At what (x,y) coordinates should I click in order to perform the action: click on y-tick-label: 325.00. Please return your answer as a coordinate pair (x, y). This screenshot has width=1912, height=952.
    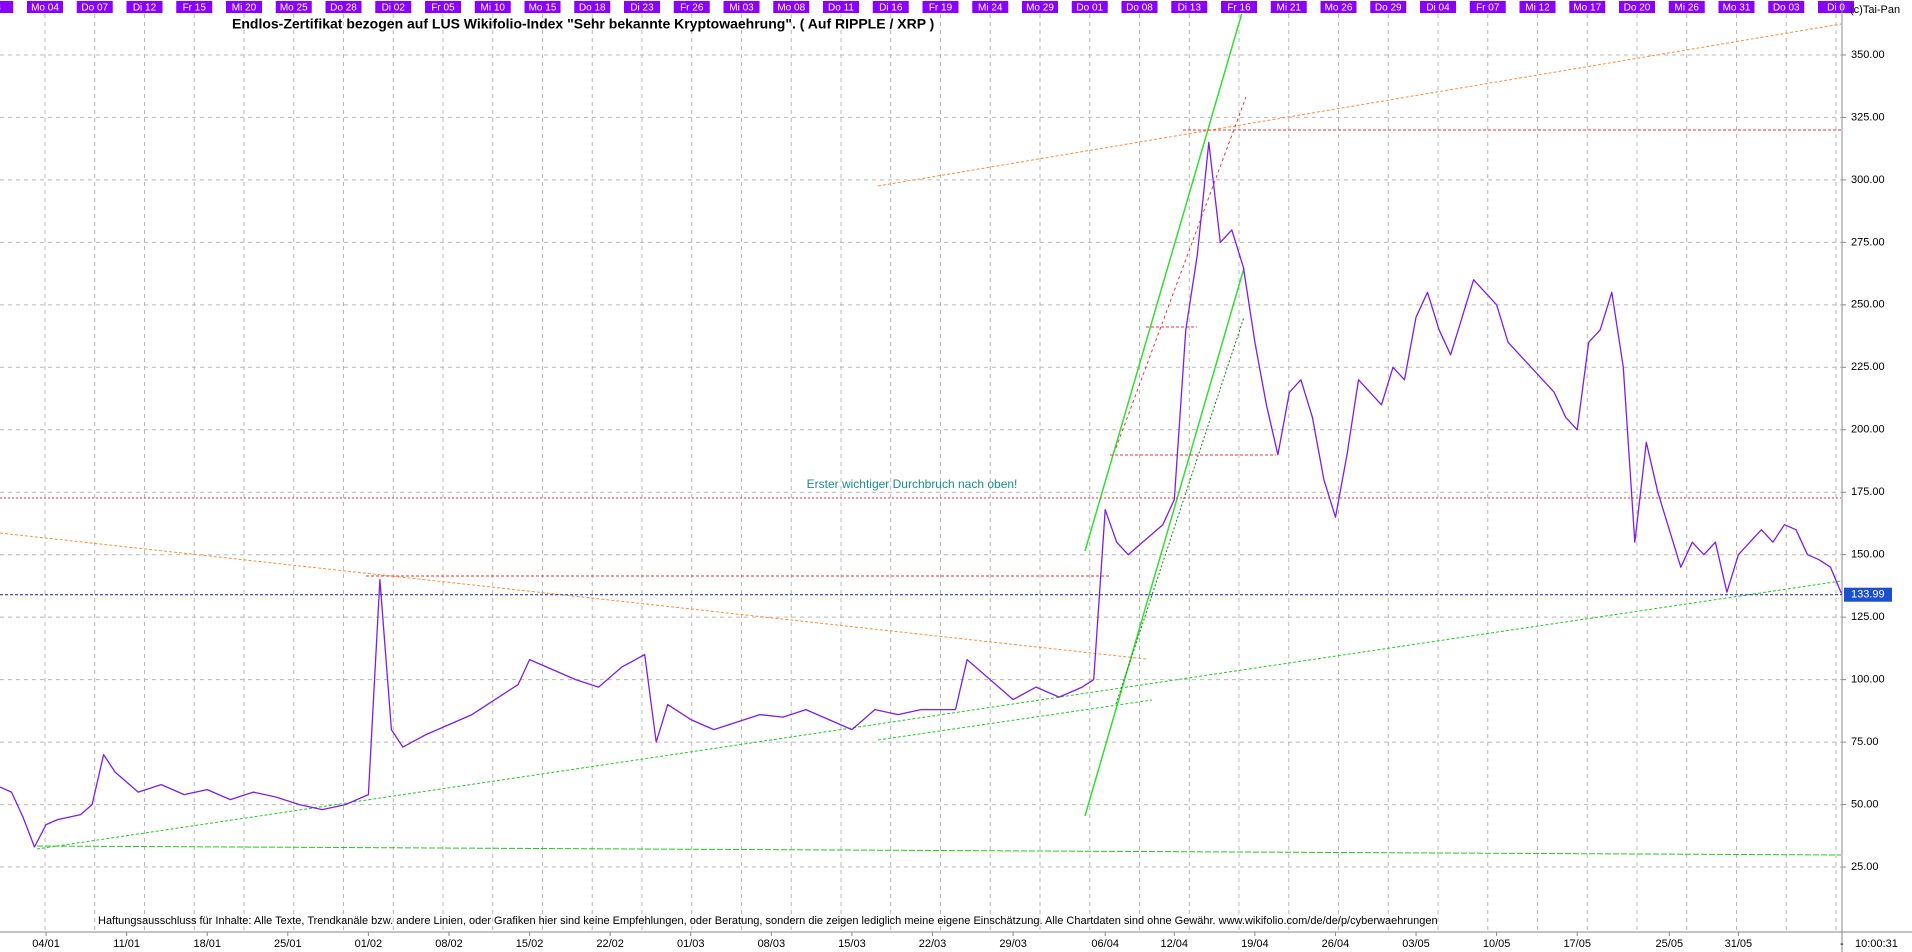
    Looking at the image, I should click on (1868, 117).